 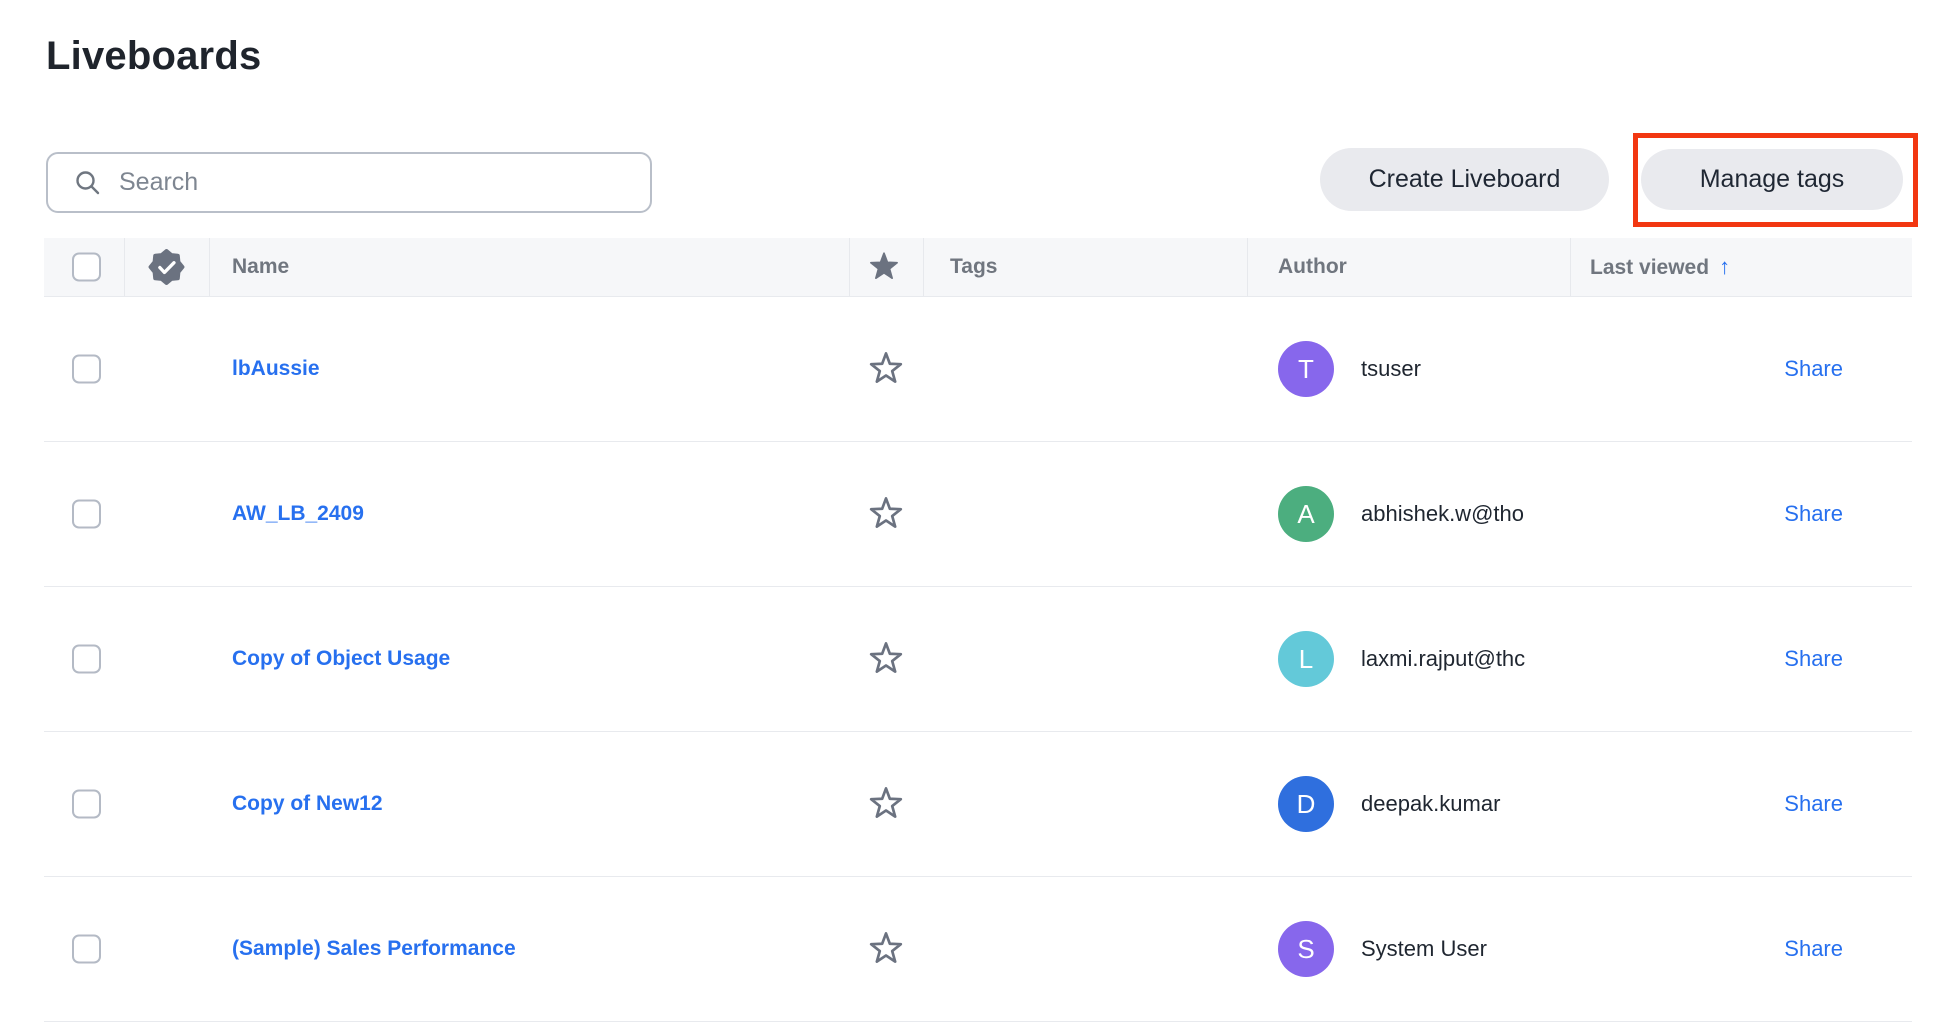 I want to click on column-header-author: Author, so click(x=1312, y=266).